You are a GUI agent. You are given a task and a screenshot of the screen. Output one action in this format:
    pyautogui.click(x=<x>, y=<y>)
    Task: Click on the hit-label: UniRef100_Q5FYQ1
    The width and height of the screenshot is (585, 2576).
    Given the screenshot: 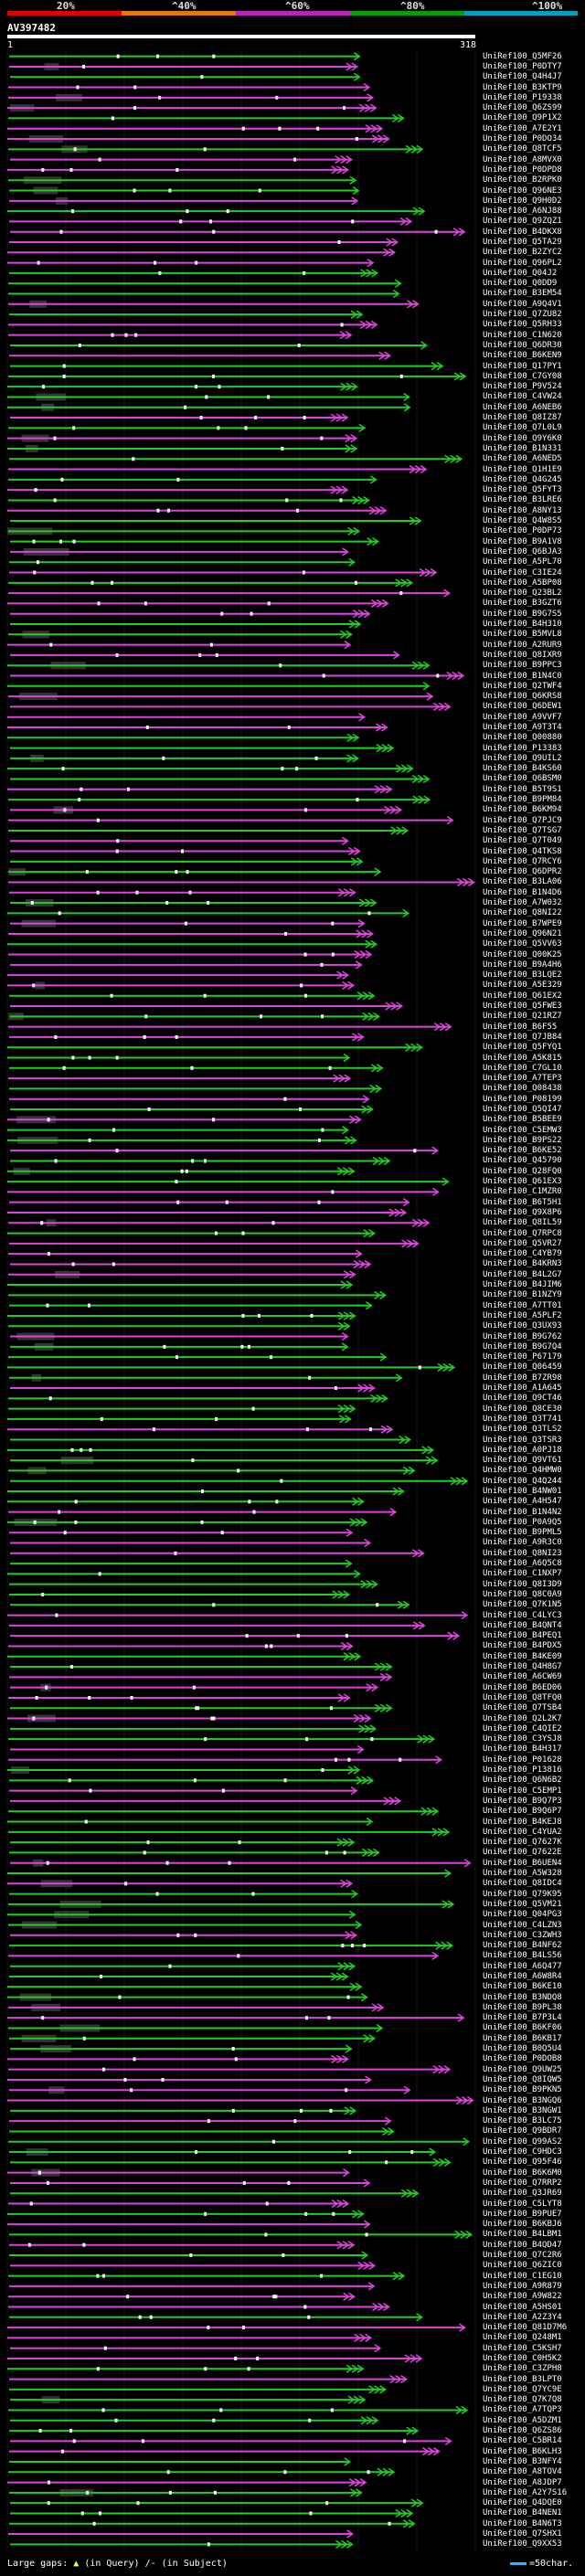 What is the action you would take?
    pyautogui.click(x=522, y=1048)
    